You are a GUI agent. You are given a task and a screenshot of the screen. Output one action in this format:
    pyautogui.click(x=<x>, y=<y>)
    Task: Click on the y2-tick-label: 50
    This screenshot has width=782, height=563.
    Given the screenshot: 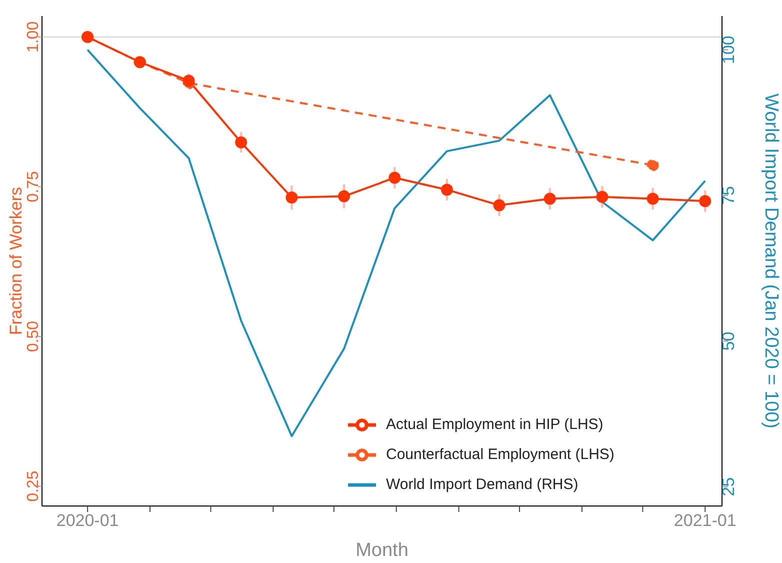 What is the action you would take?
    pyautogui.click(x=728, y=341)
    